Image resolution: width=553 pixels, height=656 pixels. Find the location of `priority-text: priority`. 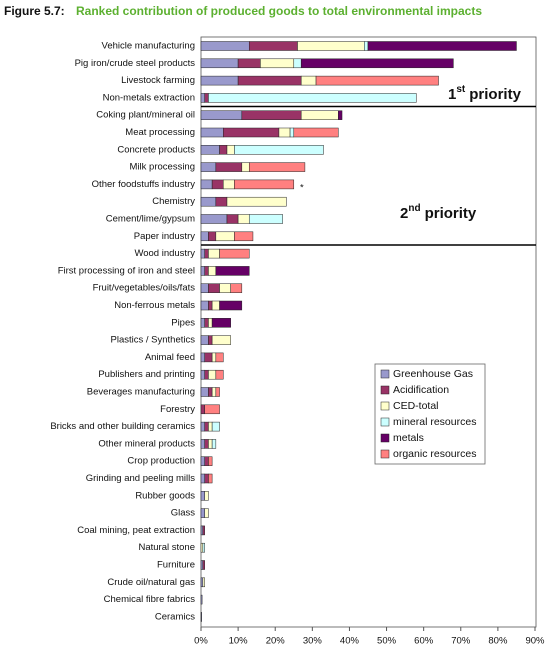

priority-text: priority is located at coordinates (451, 213).